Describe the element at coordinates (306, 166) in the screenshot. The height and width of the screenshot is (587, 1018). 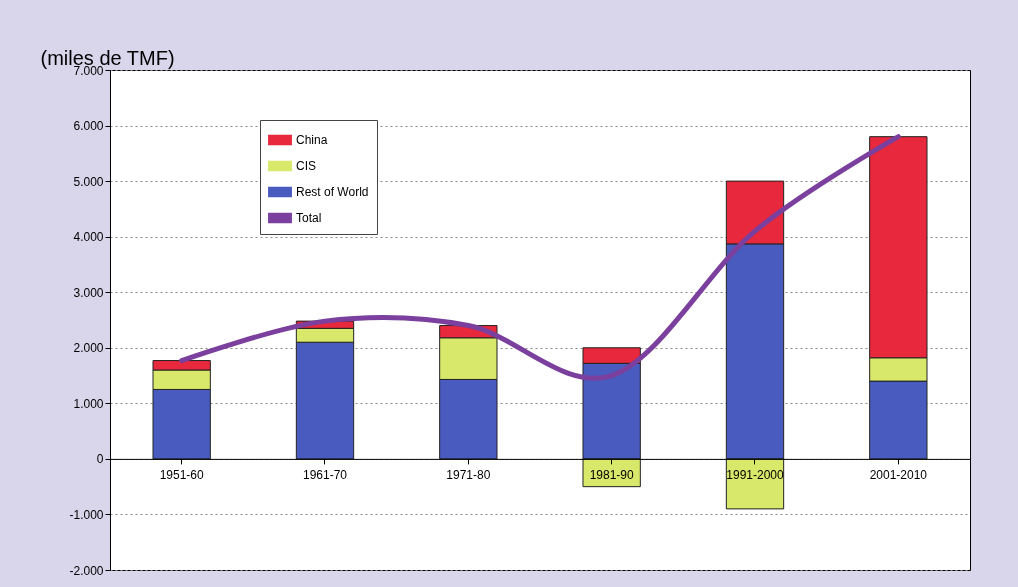
I see `legend-label: CIS` at that location.